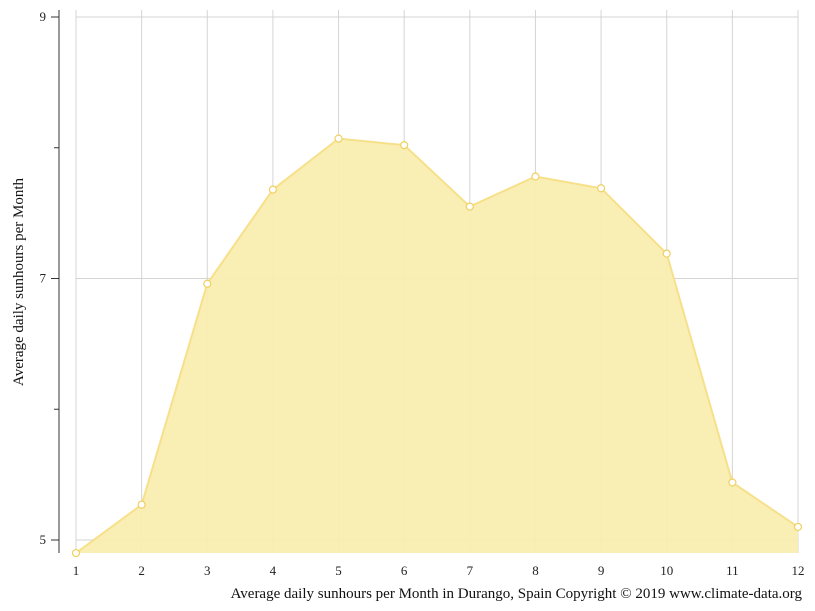 The height and width of the screenshot is (611, 815). What do you see at coordinates (19, 282) in the screenshot?
I see `y-axis-title: Average daily sunhours per Month` at bounding box center [19, 282].